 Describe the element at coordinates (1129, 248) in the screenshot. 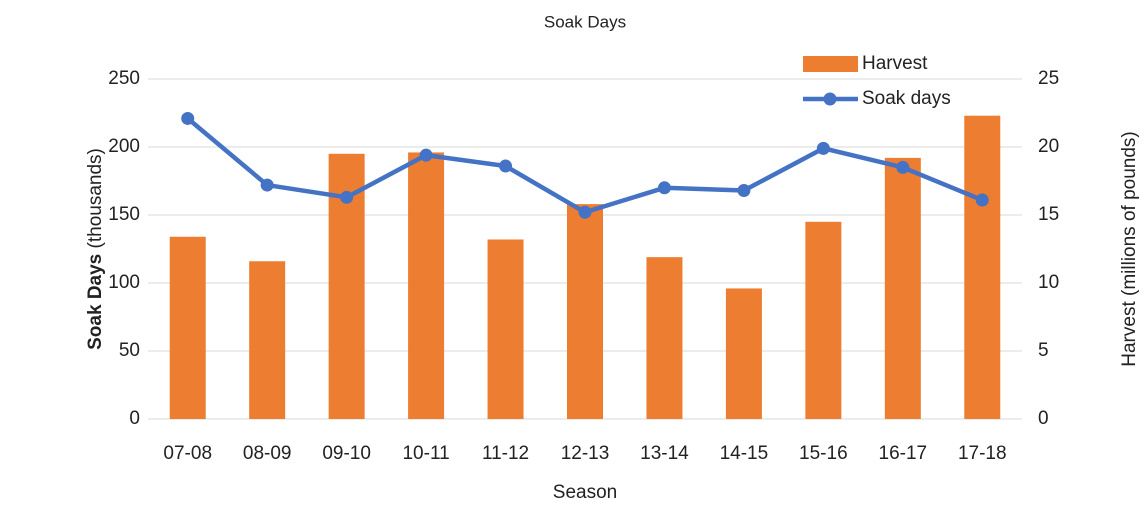

I see `y2-axis-label: Harvest (millions of pounds)` at that location.